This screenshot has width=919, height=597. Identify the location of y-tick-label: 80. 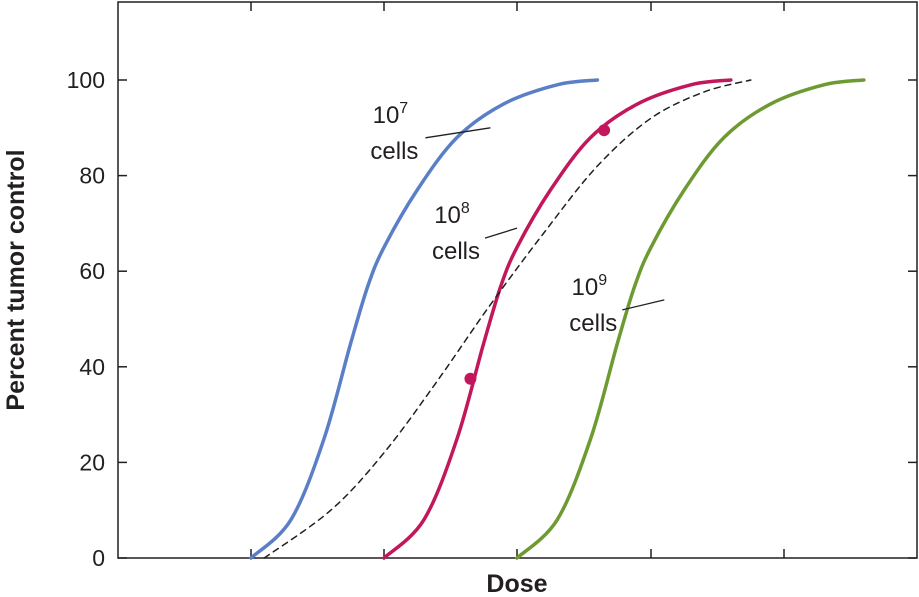
(92, 176).